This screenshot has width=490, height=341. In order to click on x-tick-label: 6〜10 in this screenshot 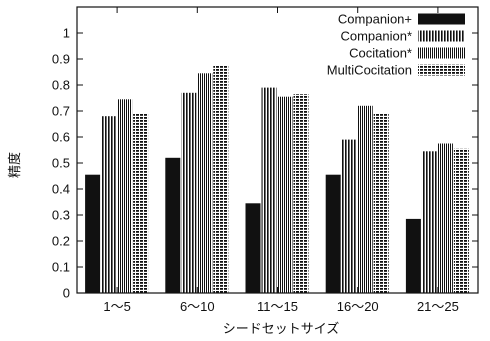, I will do `click(197, 306)`.